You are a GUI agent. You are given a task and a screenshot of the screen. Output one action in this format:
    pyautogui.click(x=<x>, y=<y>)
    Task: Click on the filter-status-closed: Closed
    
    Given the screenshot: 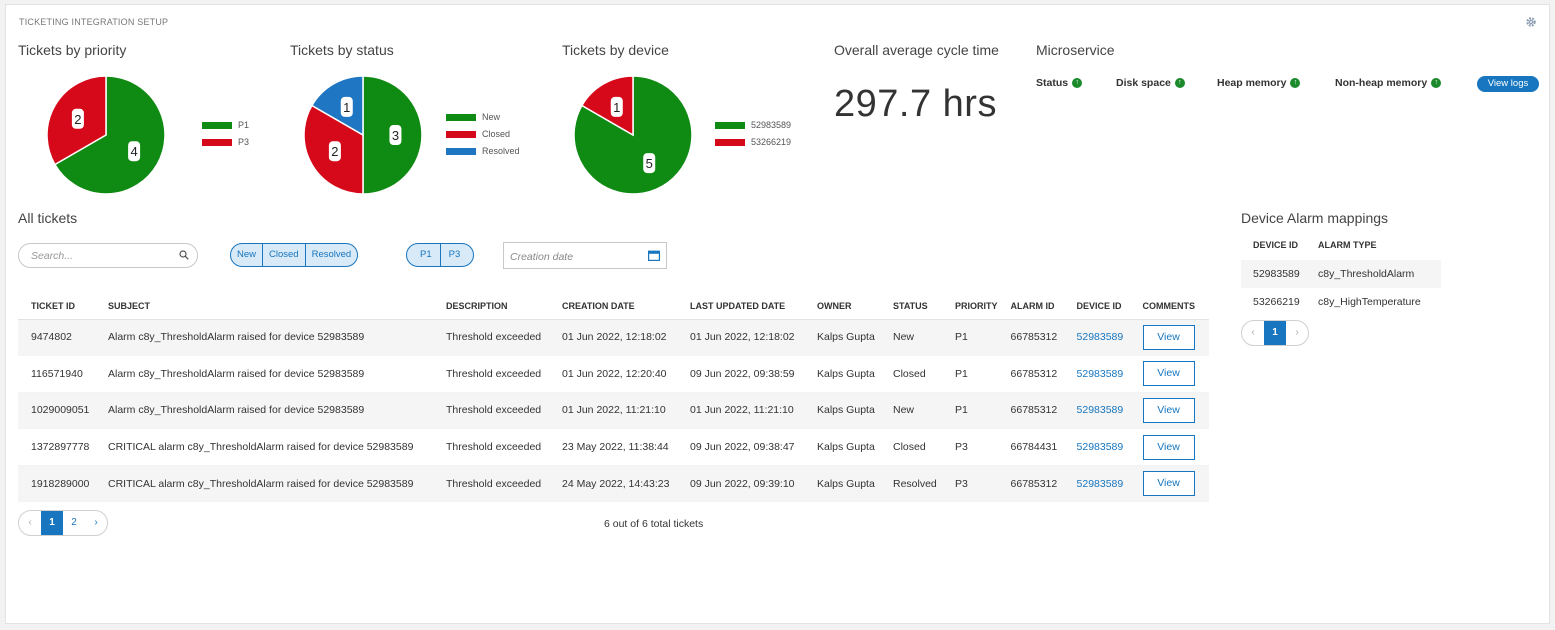 What is the action you would take?
    pyautogui.click(x=283, y=255)
    